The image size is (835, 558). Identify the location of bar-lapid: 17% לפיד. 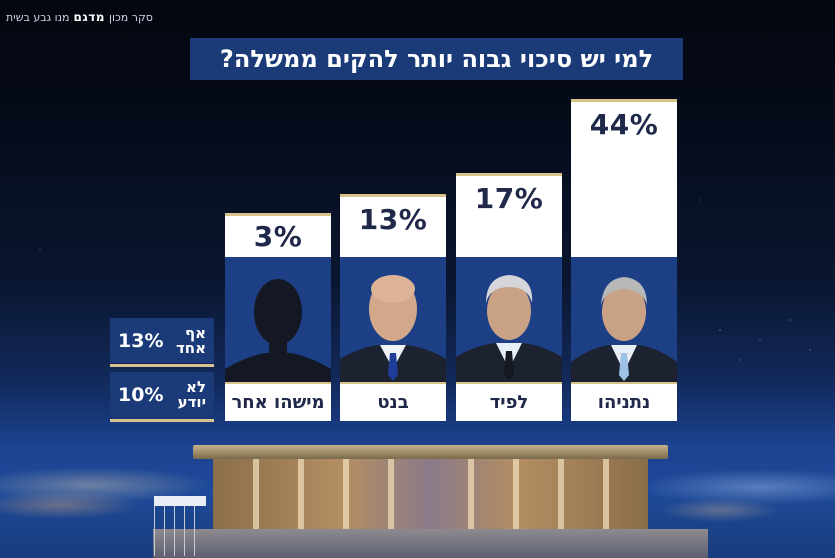
(509, 297).